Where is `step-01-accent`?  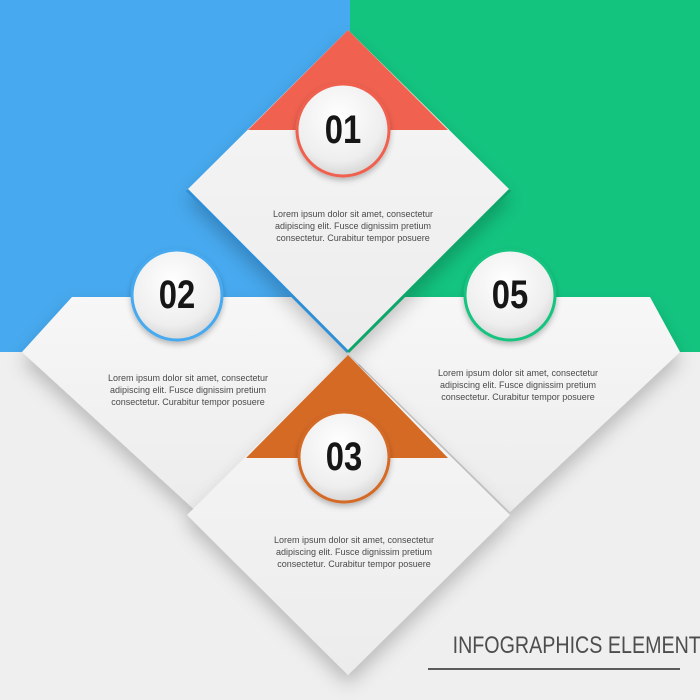 step-01-accent is located at coordinates (348, 80).